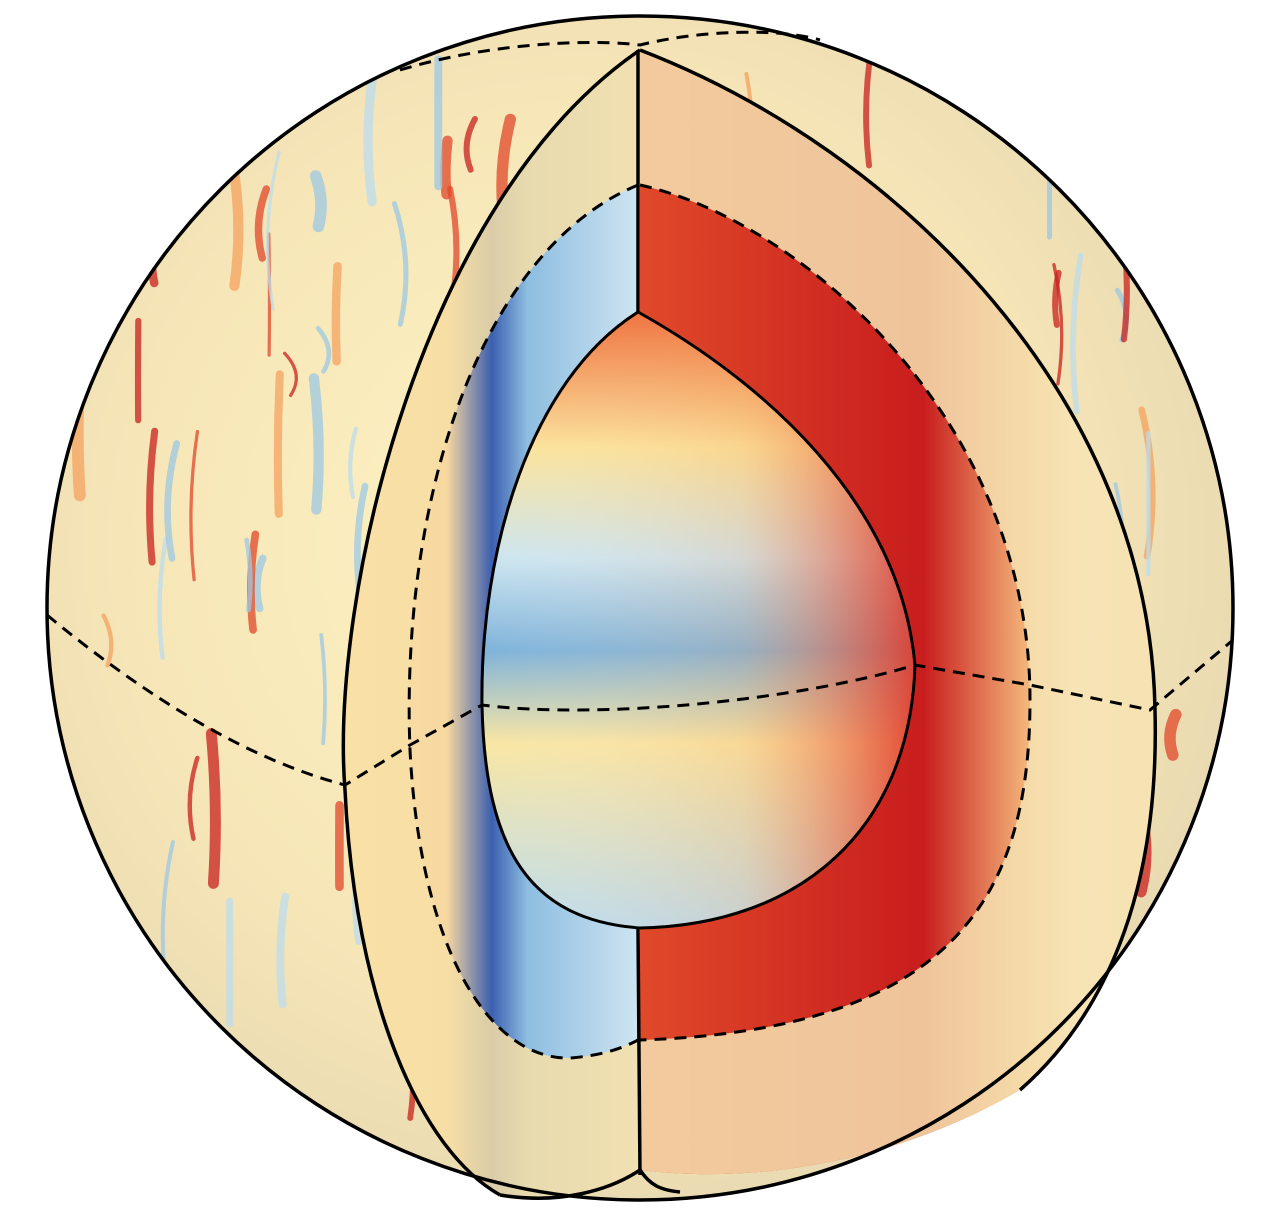  I want to click on dashed-top-meridian, so click(610, 51).